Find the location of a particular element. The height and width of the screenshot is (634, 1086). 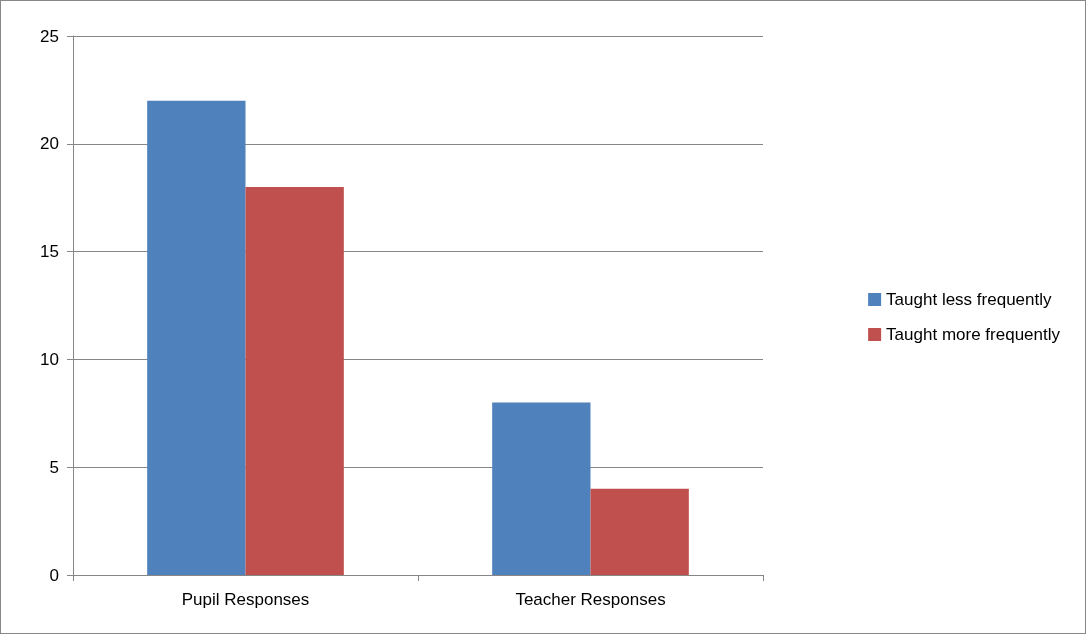

x-tick-label: Teacher Responses is located at coordinates (590, 599).